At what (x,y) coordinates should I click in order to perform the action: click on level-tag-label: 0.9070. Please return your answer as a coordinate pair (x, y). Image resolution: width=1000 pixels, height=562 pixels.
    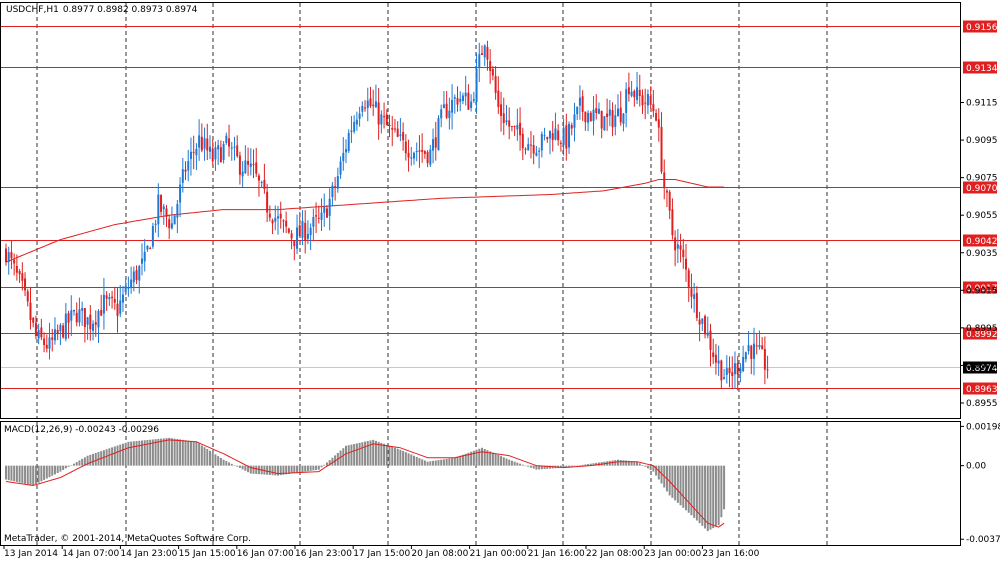
    Looking at the image, I should click on (982, 189).